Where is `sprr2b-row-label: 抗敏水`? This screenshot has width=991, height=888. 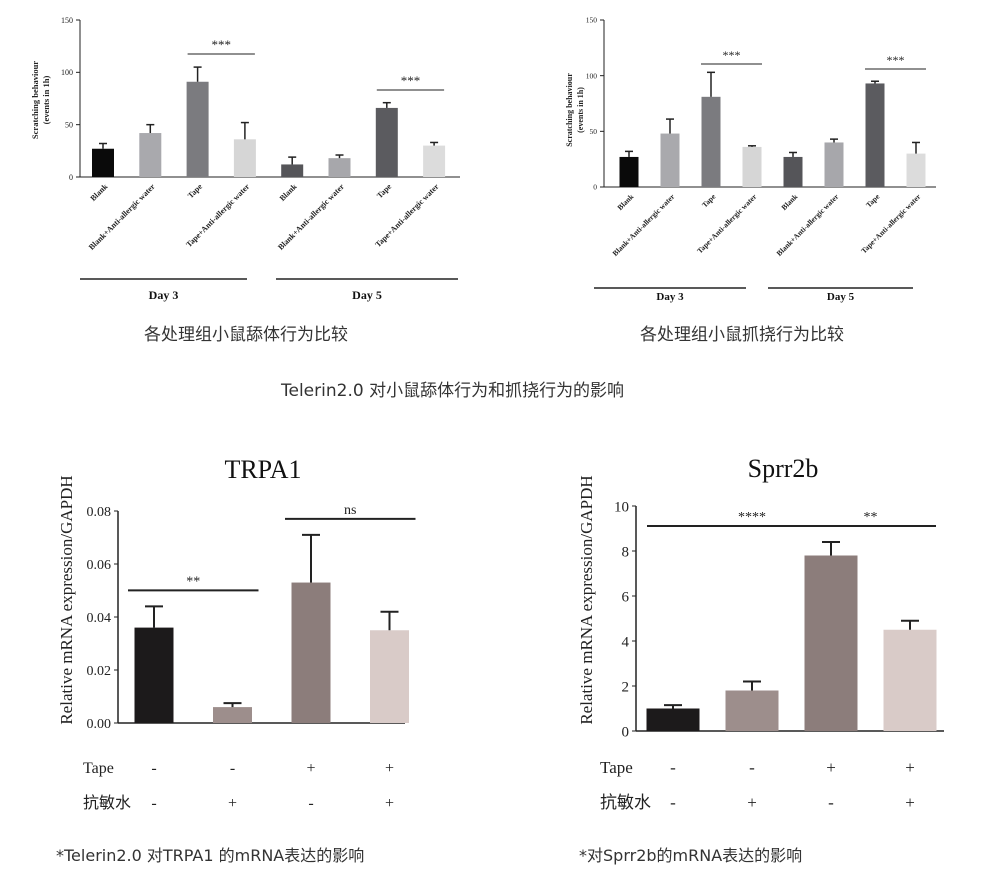 sprr2b-row-label: 抗敏水 is located at coordinates (625, 802).